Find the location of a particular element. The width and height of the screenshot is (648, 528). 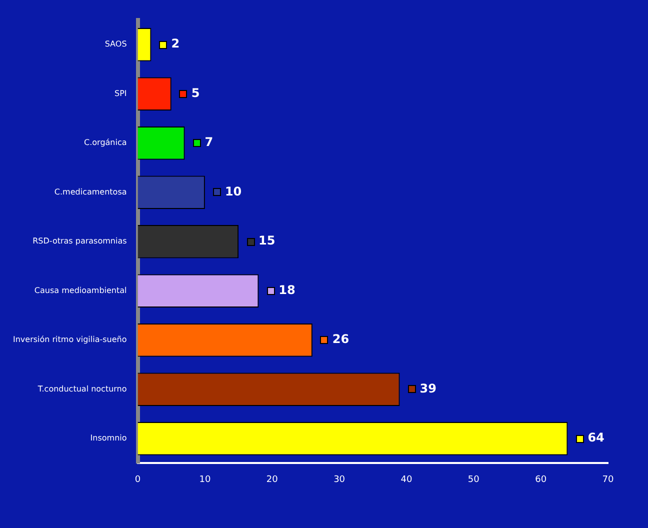

y-tick-label: Insomnio is located at coordinates (108, 438).